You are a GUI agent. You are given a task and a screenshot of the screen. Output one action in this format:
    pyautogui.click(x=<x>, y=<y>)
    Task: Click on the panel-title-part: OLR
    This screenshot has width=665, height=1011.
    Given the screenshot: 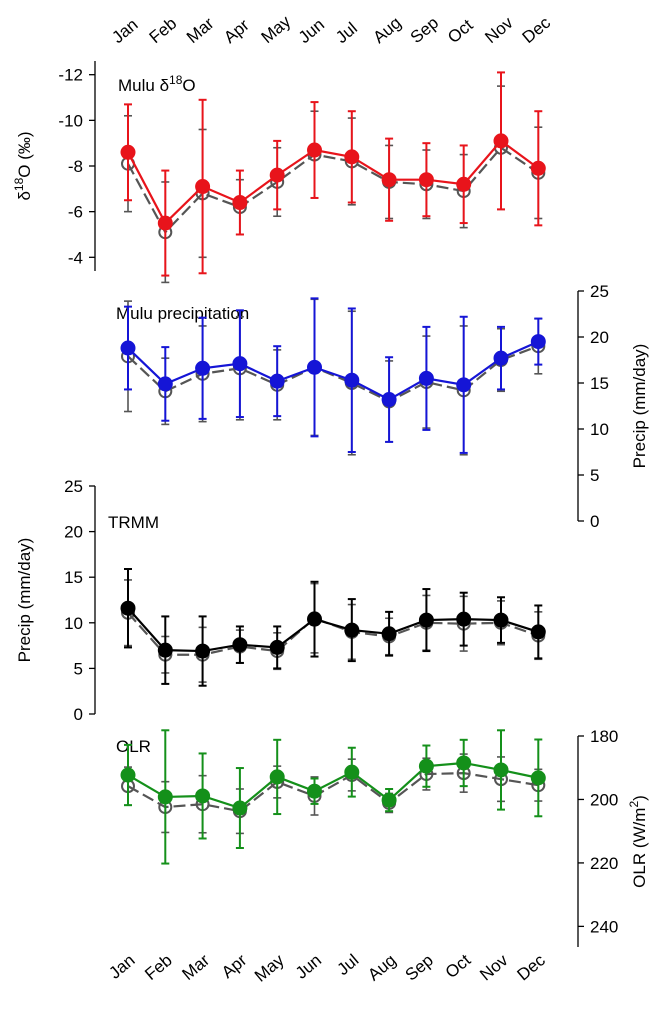 What is the action you would take?
    pyautogui.click(x=133, y=746)
    